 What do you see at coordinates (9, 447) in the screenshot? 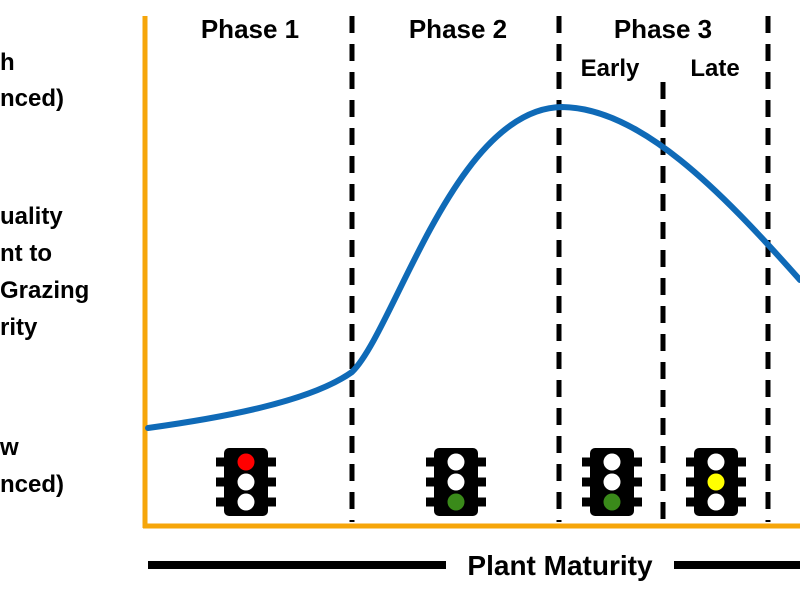
I see `y-bottom-label-line-1: w` at bounding box center [9, 447].